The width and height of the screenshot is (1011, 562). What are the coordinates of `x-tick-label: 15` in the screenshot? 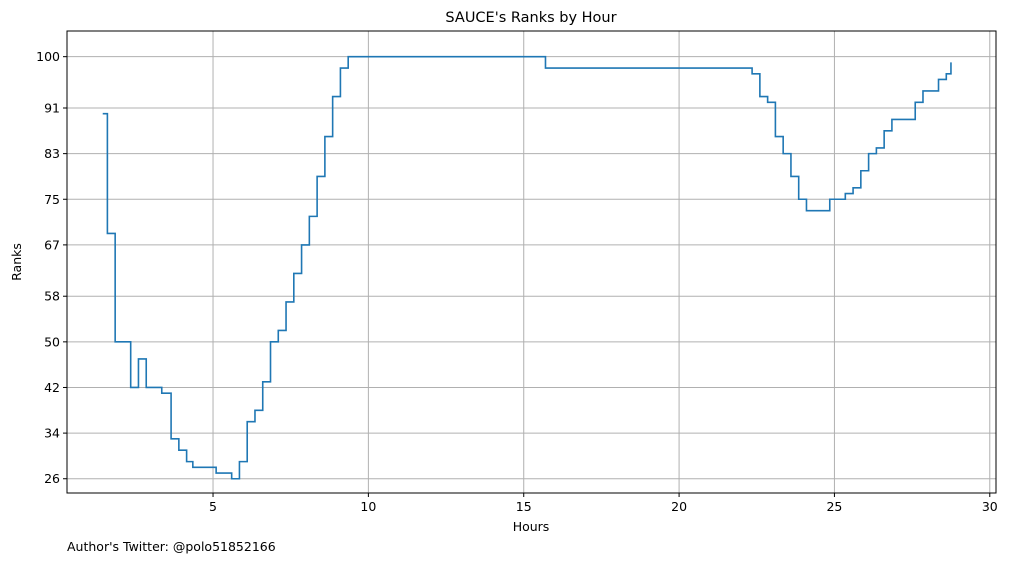 It's located at (524, 506).